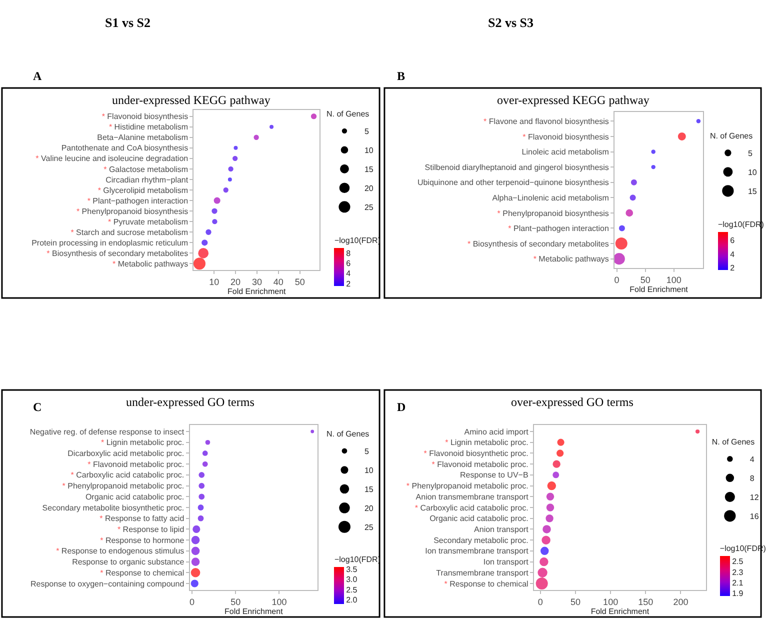 This screenshot has width=776, height=620. Describe the element at coordinates (352, 579) in the screenshot. I see `color-bar-label: 3.0` at that location.